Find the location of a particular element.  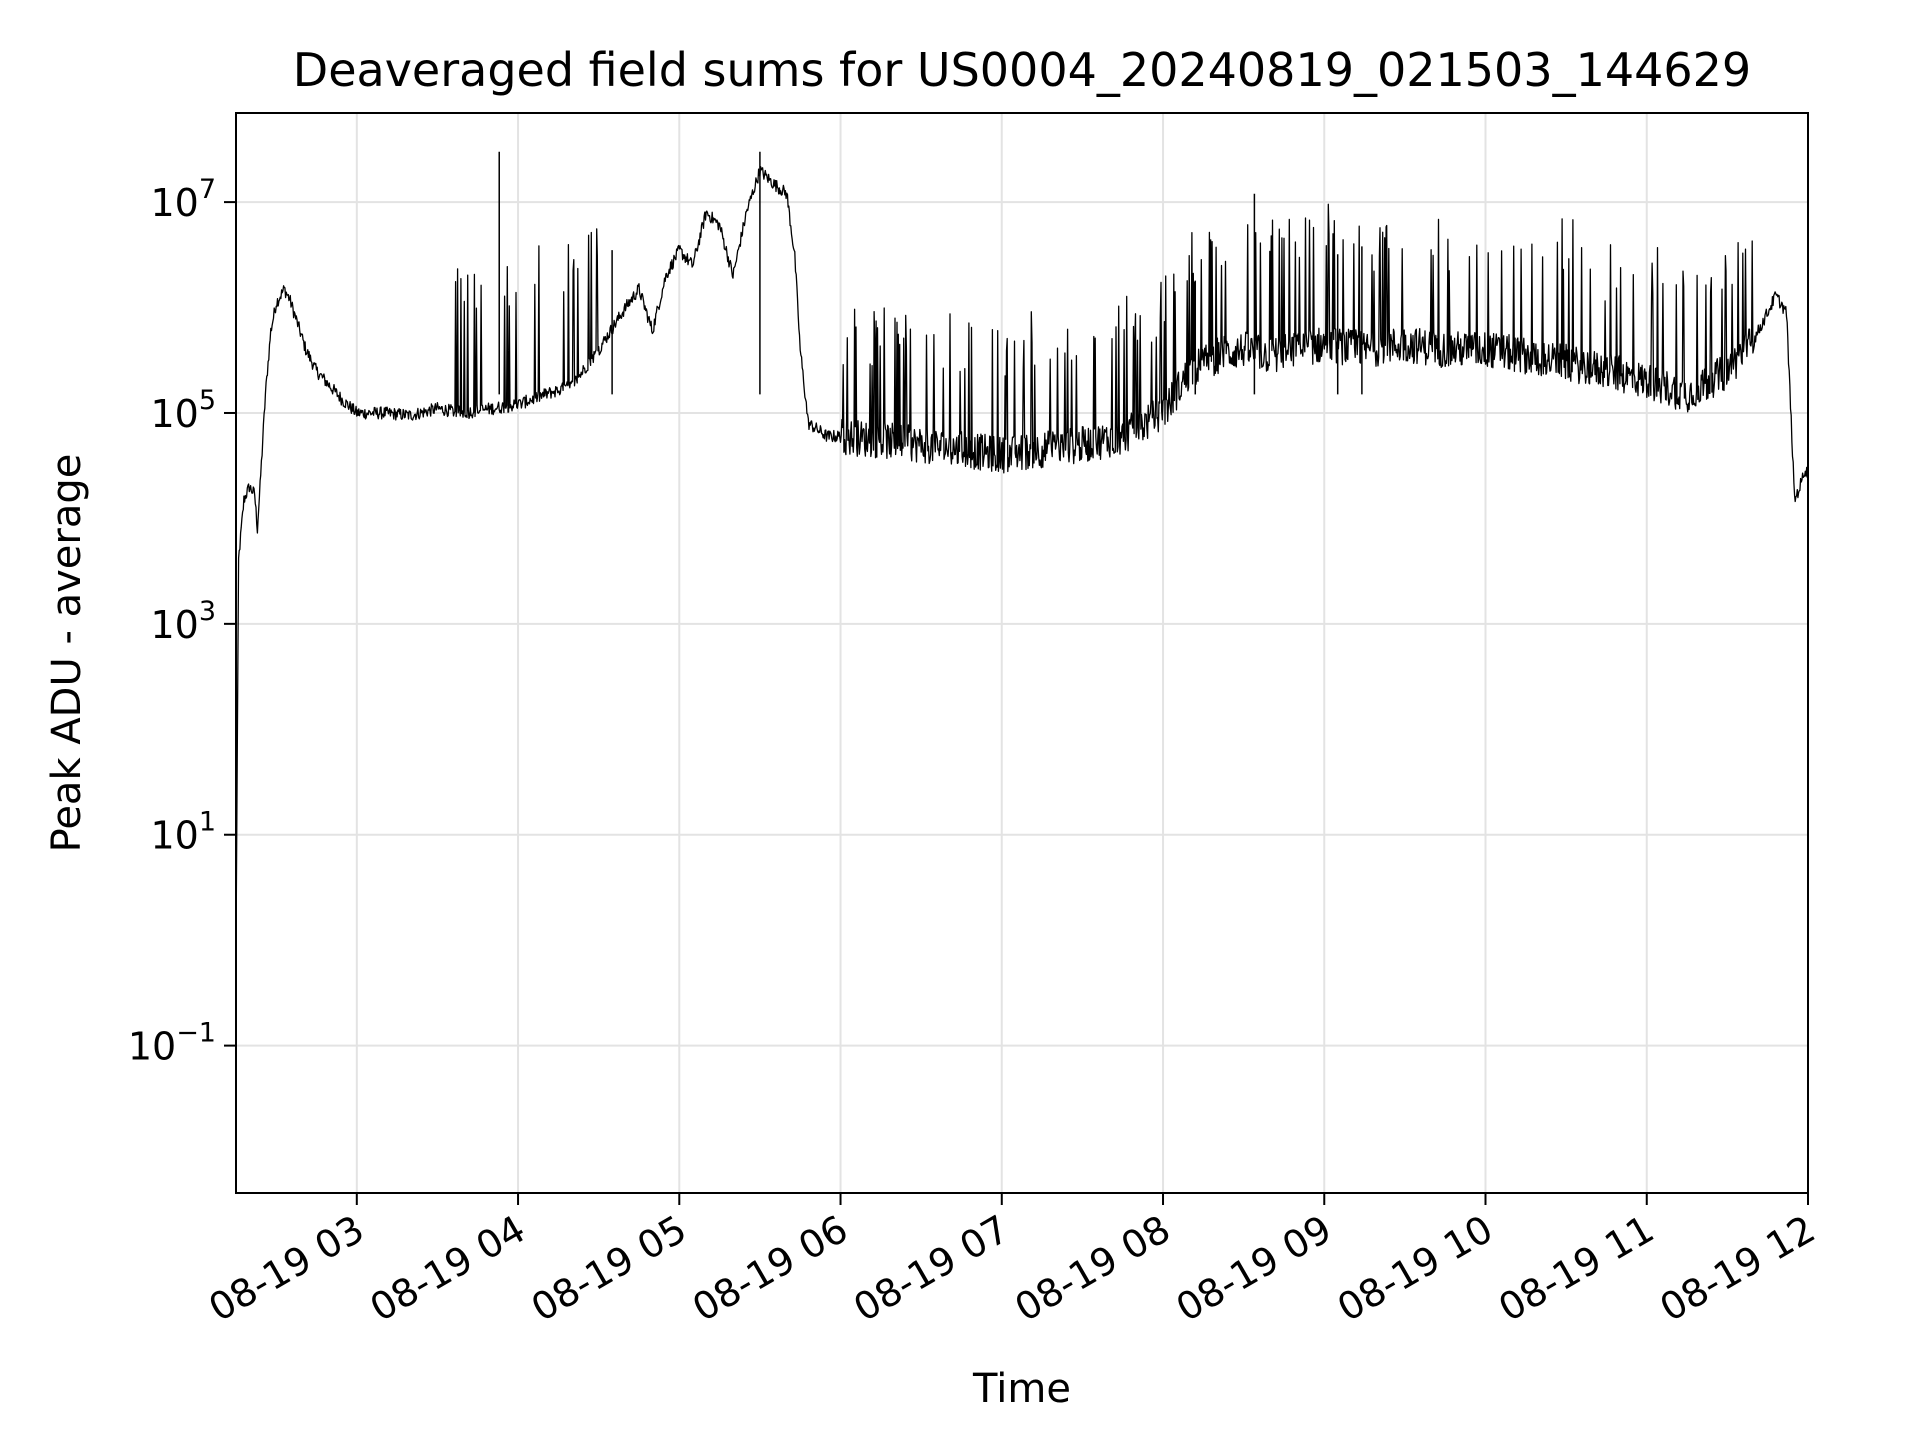

x-axis-label: Time is located at coordinates (1021, 1389).